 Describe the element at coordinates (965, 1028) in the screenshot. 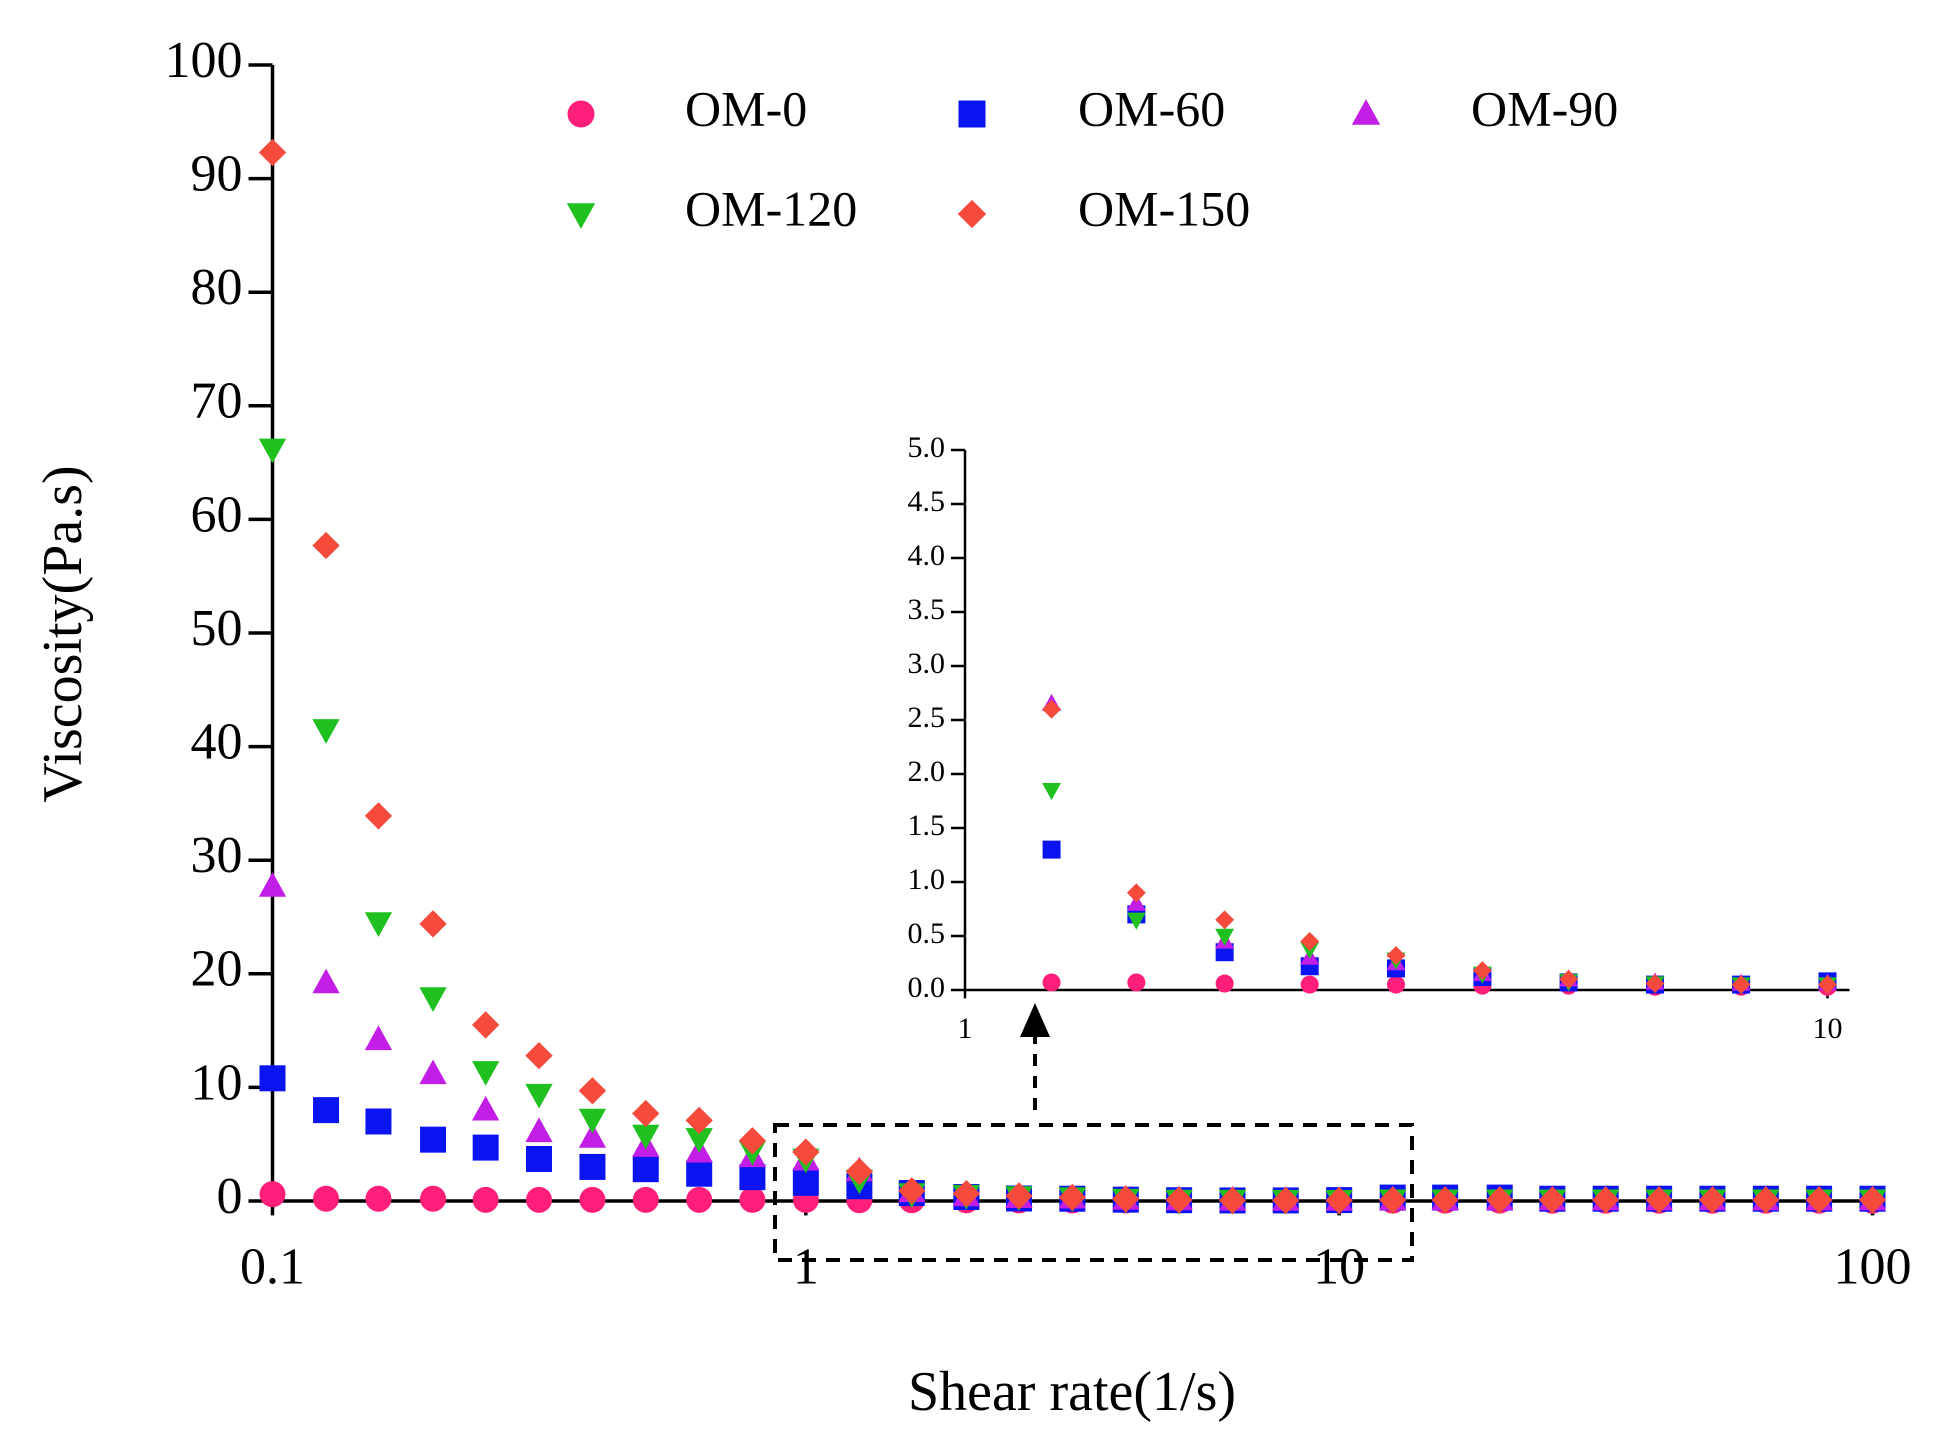

I see `x-tick-label: 1` at that location.